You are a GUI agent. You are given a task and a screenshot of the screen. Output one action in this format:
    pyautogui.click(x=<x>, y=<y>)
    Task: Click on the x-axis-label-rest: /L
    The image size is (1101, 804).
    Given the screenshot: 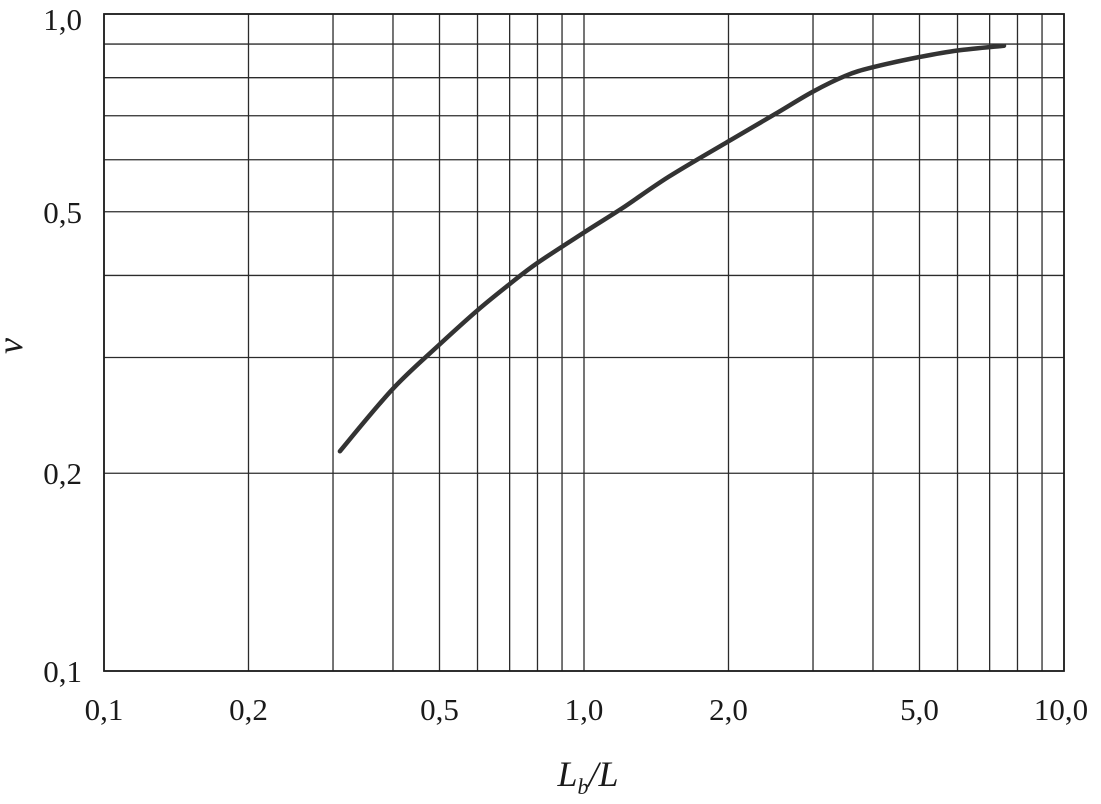 What is the action you would take?
    pyautogui.click(x=603, y=774)
    